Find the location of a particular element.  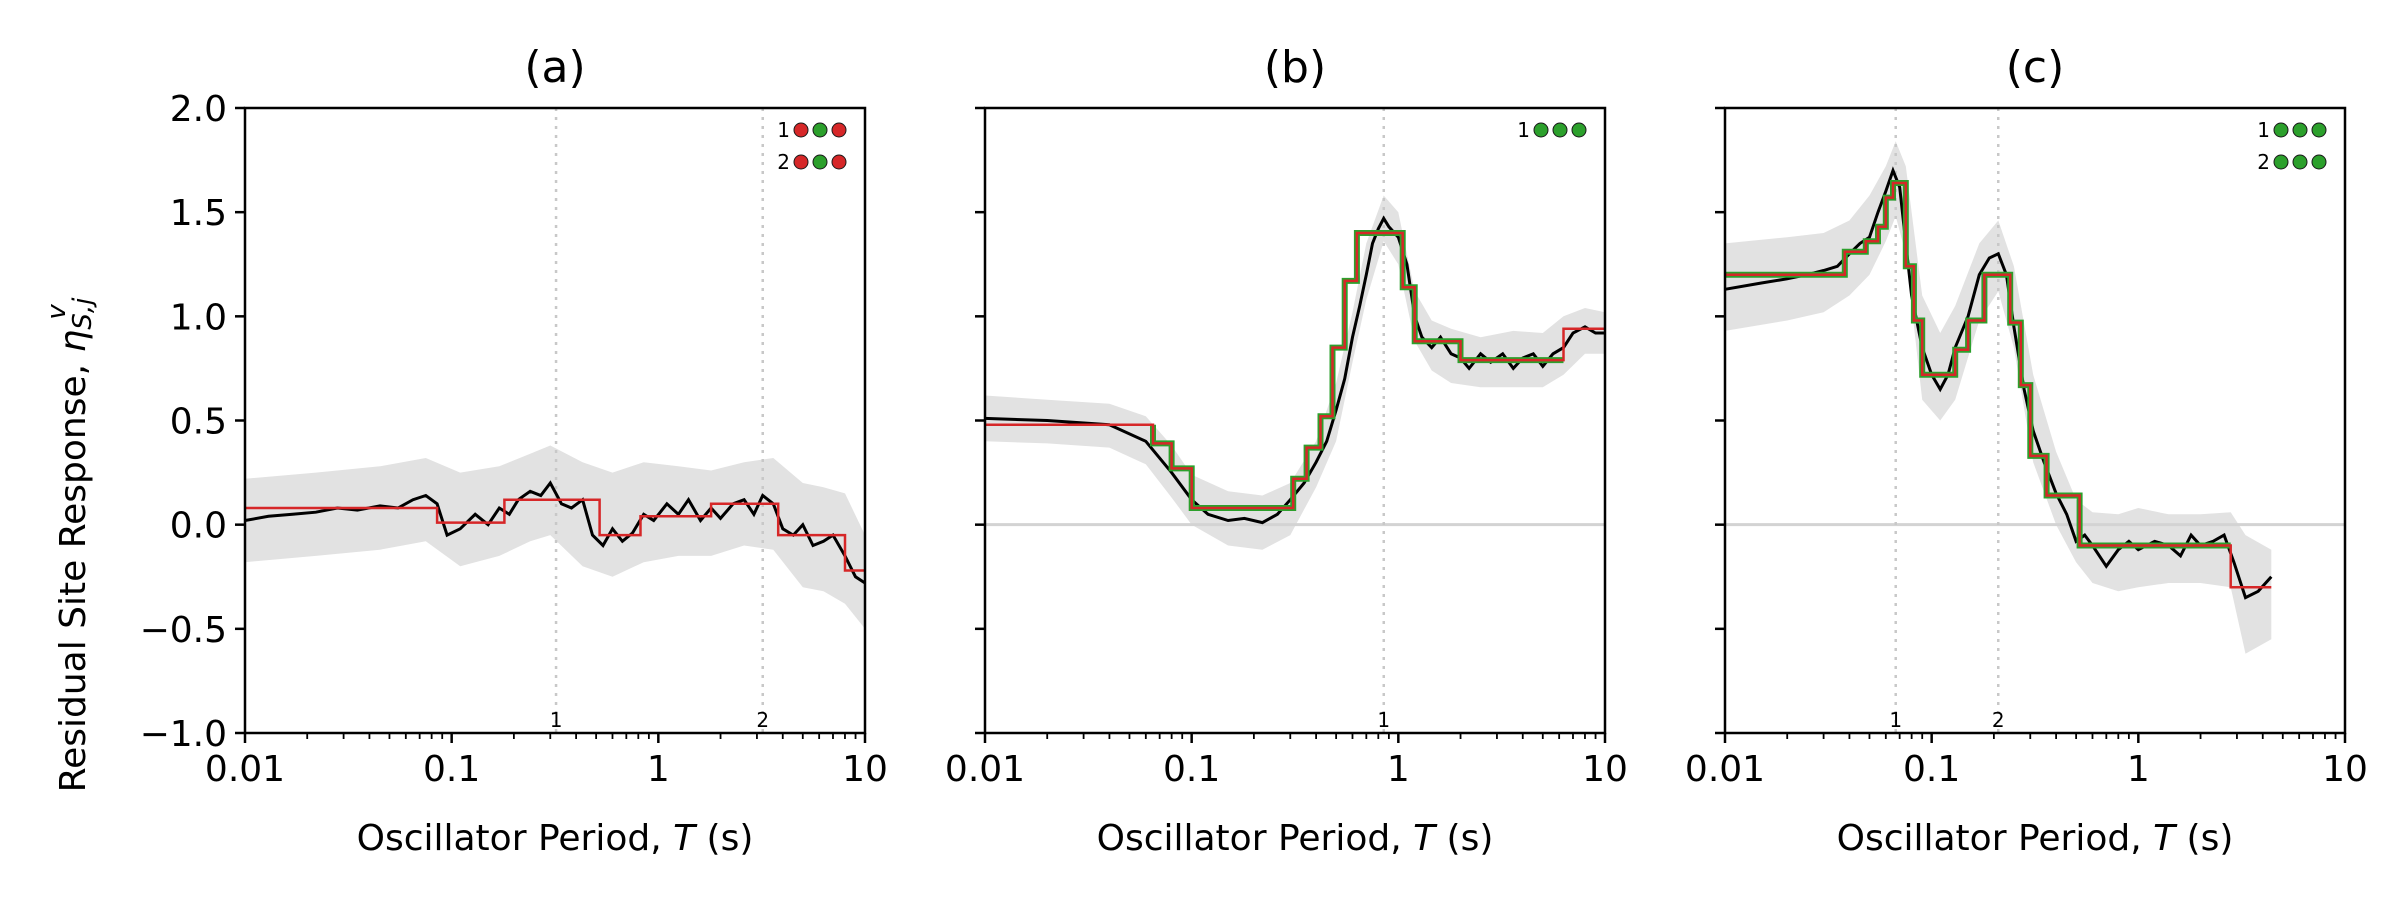

y-axis-label: Residual Site Response, ηS,jv is located at coordinates (70, 544).